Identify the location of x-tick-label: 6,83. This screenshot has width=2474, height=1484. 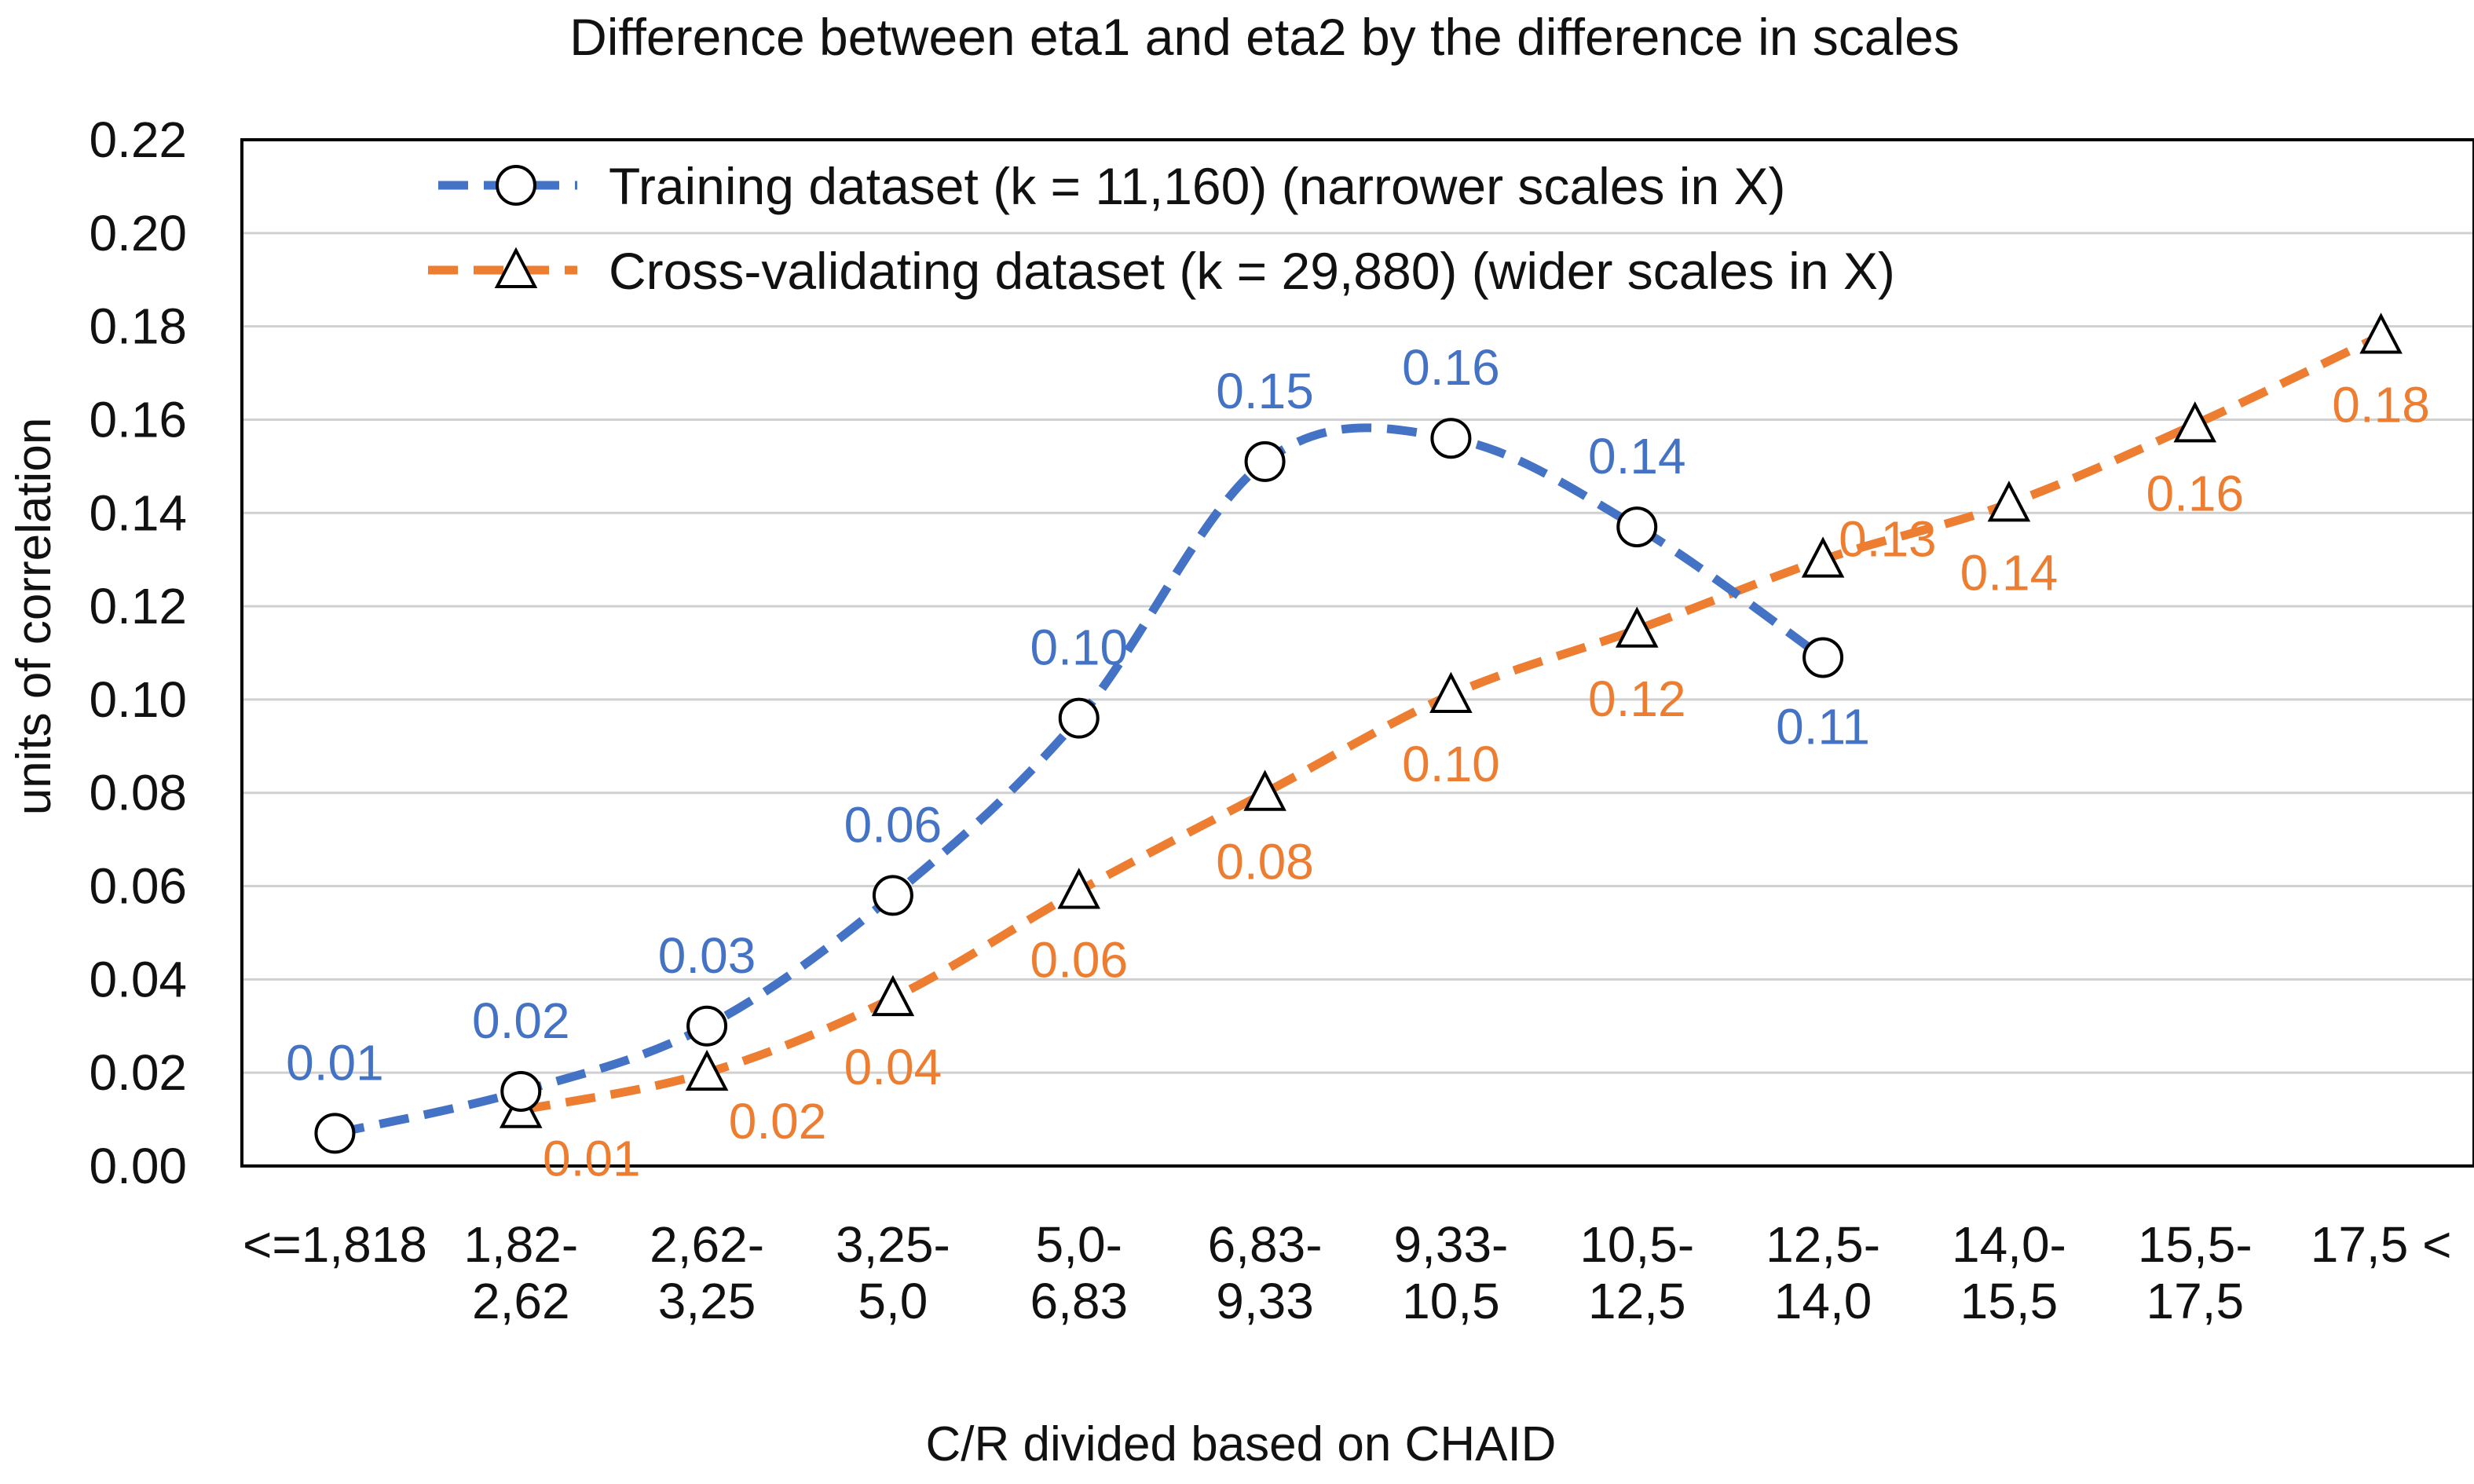
(1079, 1301).